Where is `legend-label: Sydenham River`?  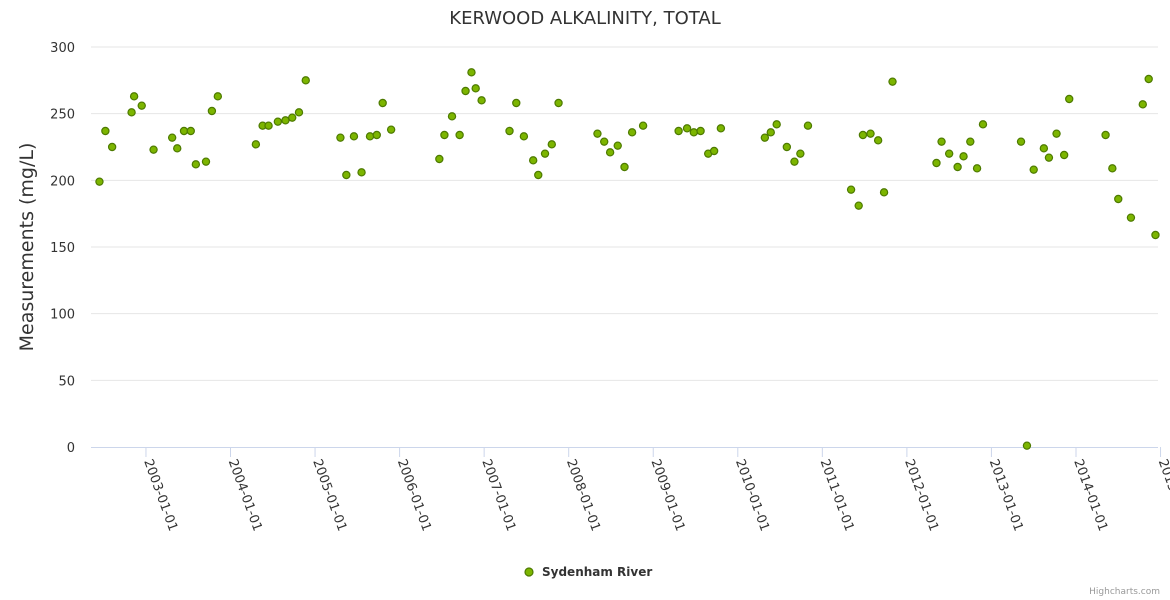
legend-label: Sydenham River is located at coordinates (597, 572).